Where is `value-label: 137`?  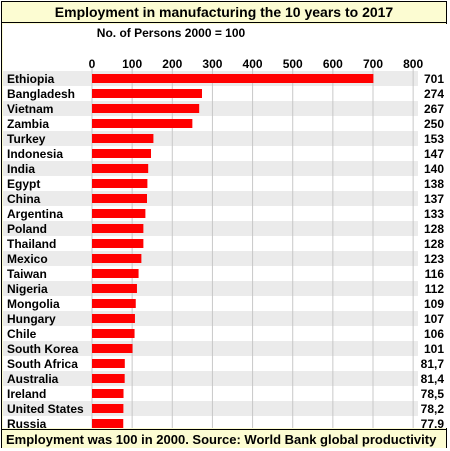 value-label: 137 is located at coordinates (434, 199).